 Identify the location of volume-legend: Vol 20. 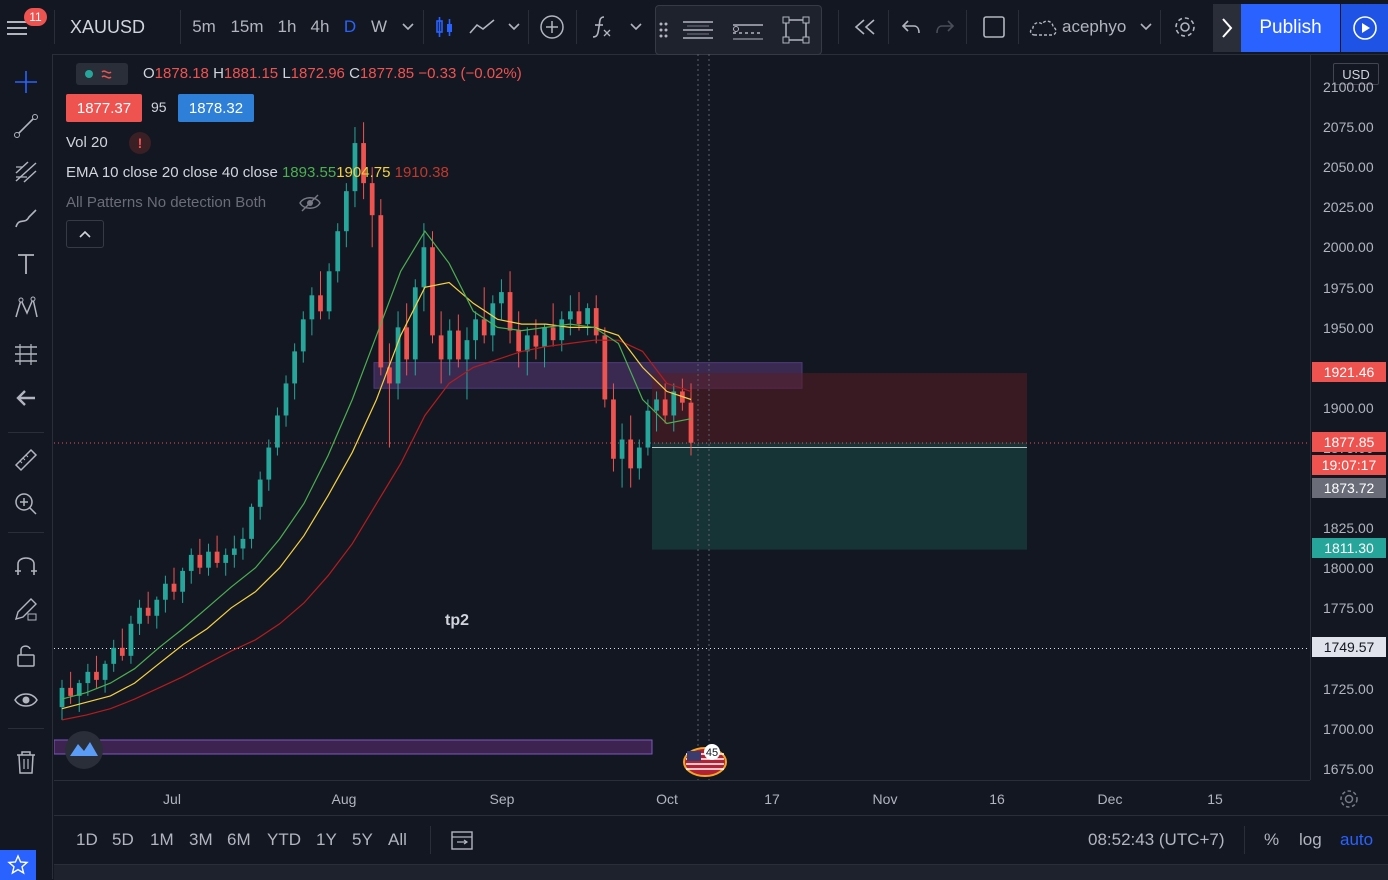
(87, 142).